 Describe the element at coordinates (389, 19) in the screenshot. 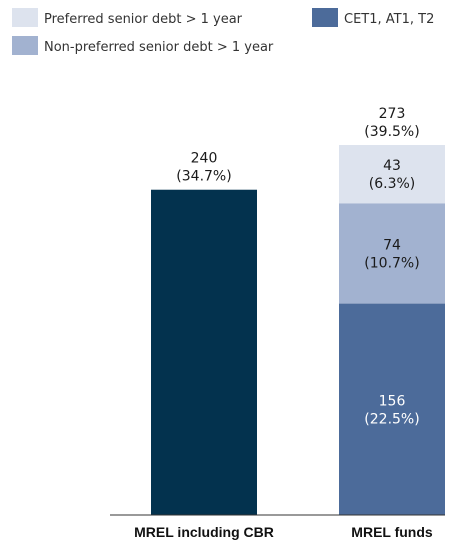

I see `legend-label-cet1-at1-t2: CET1, AT1, T2` at that location.